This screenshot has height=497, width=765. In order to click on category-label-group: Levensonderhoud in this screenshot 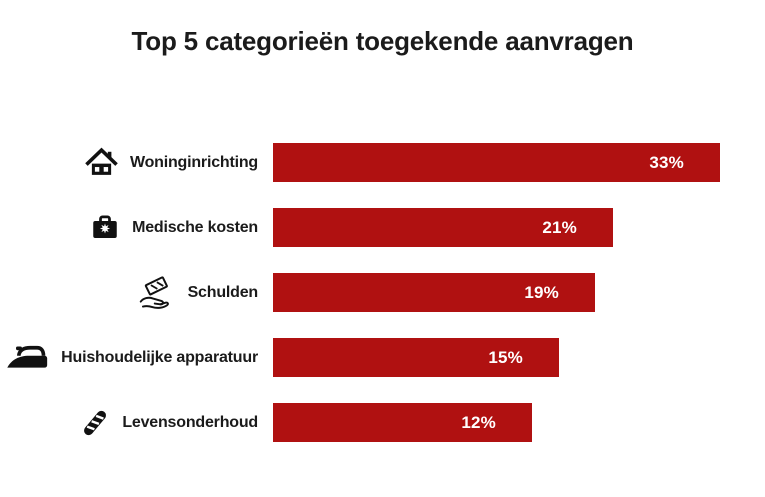, I will do `click(136, 423)`.